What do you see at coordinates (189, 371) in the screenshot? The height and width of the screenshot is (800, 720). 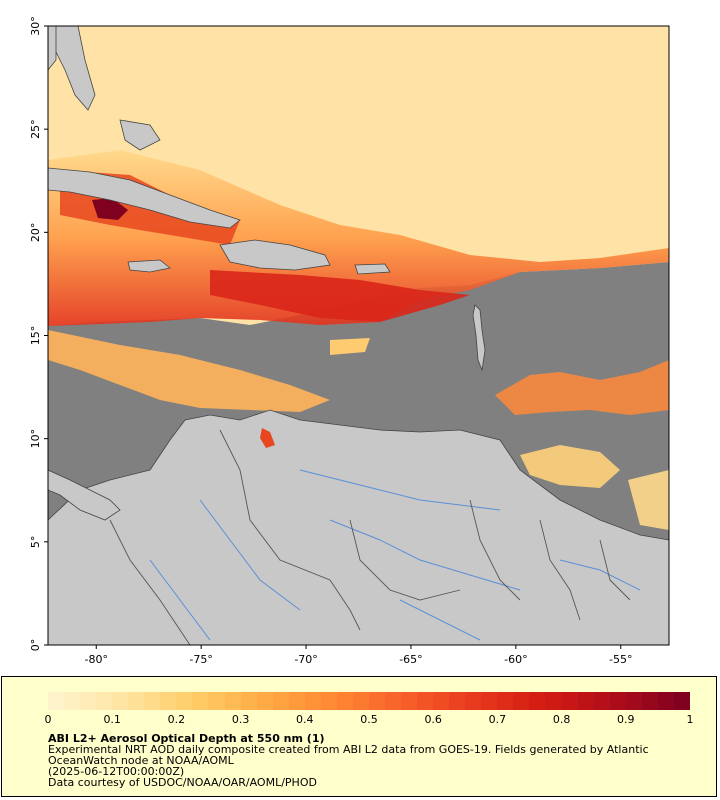 I see `aod-field-caribbean` at bounding box center [189, 371].